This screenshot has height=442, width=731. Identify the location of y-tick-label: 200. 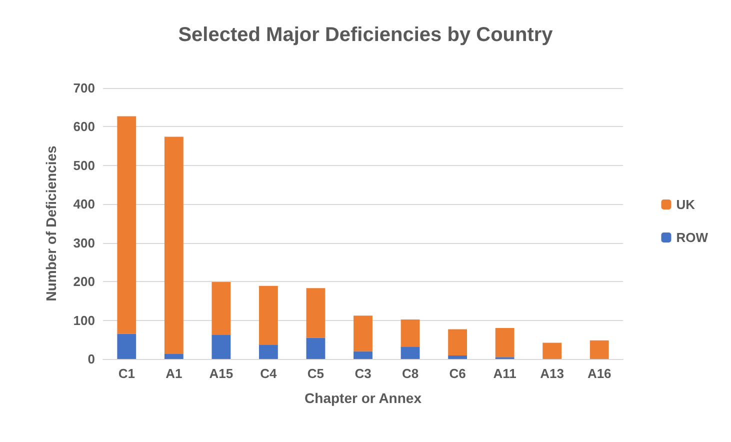
(84, 282).